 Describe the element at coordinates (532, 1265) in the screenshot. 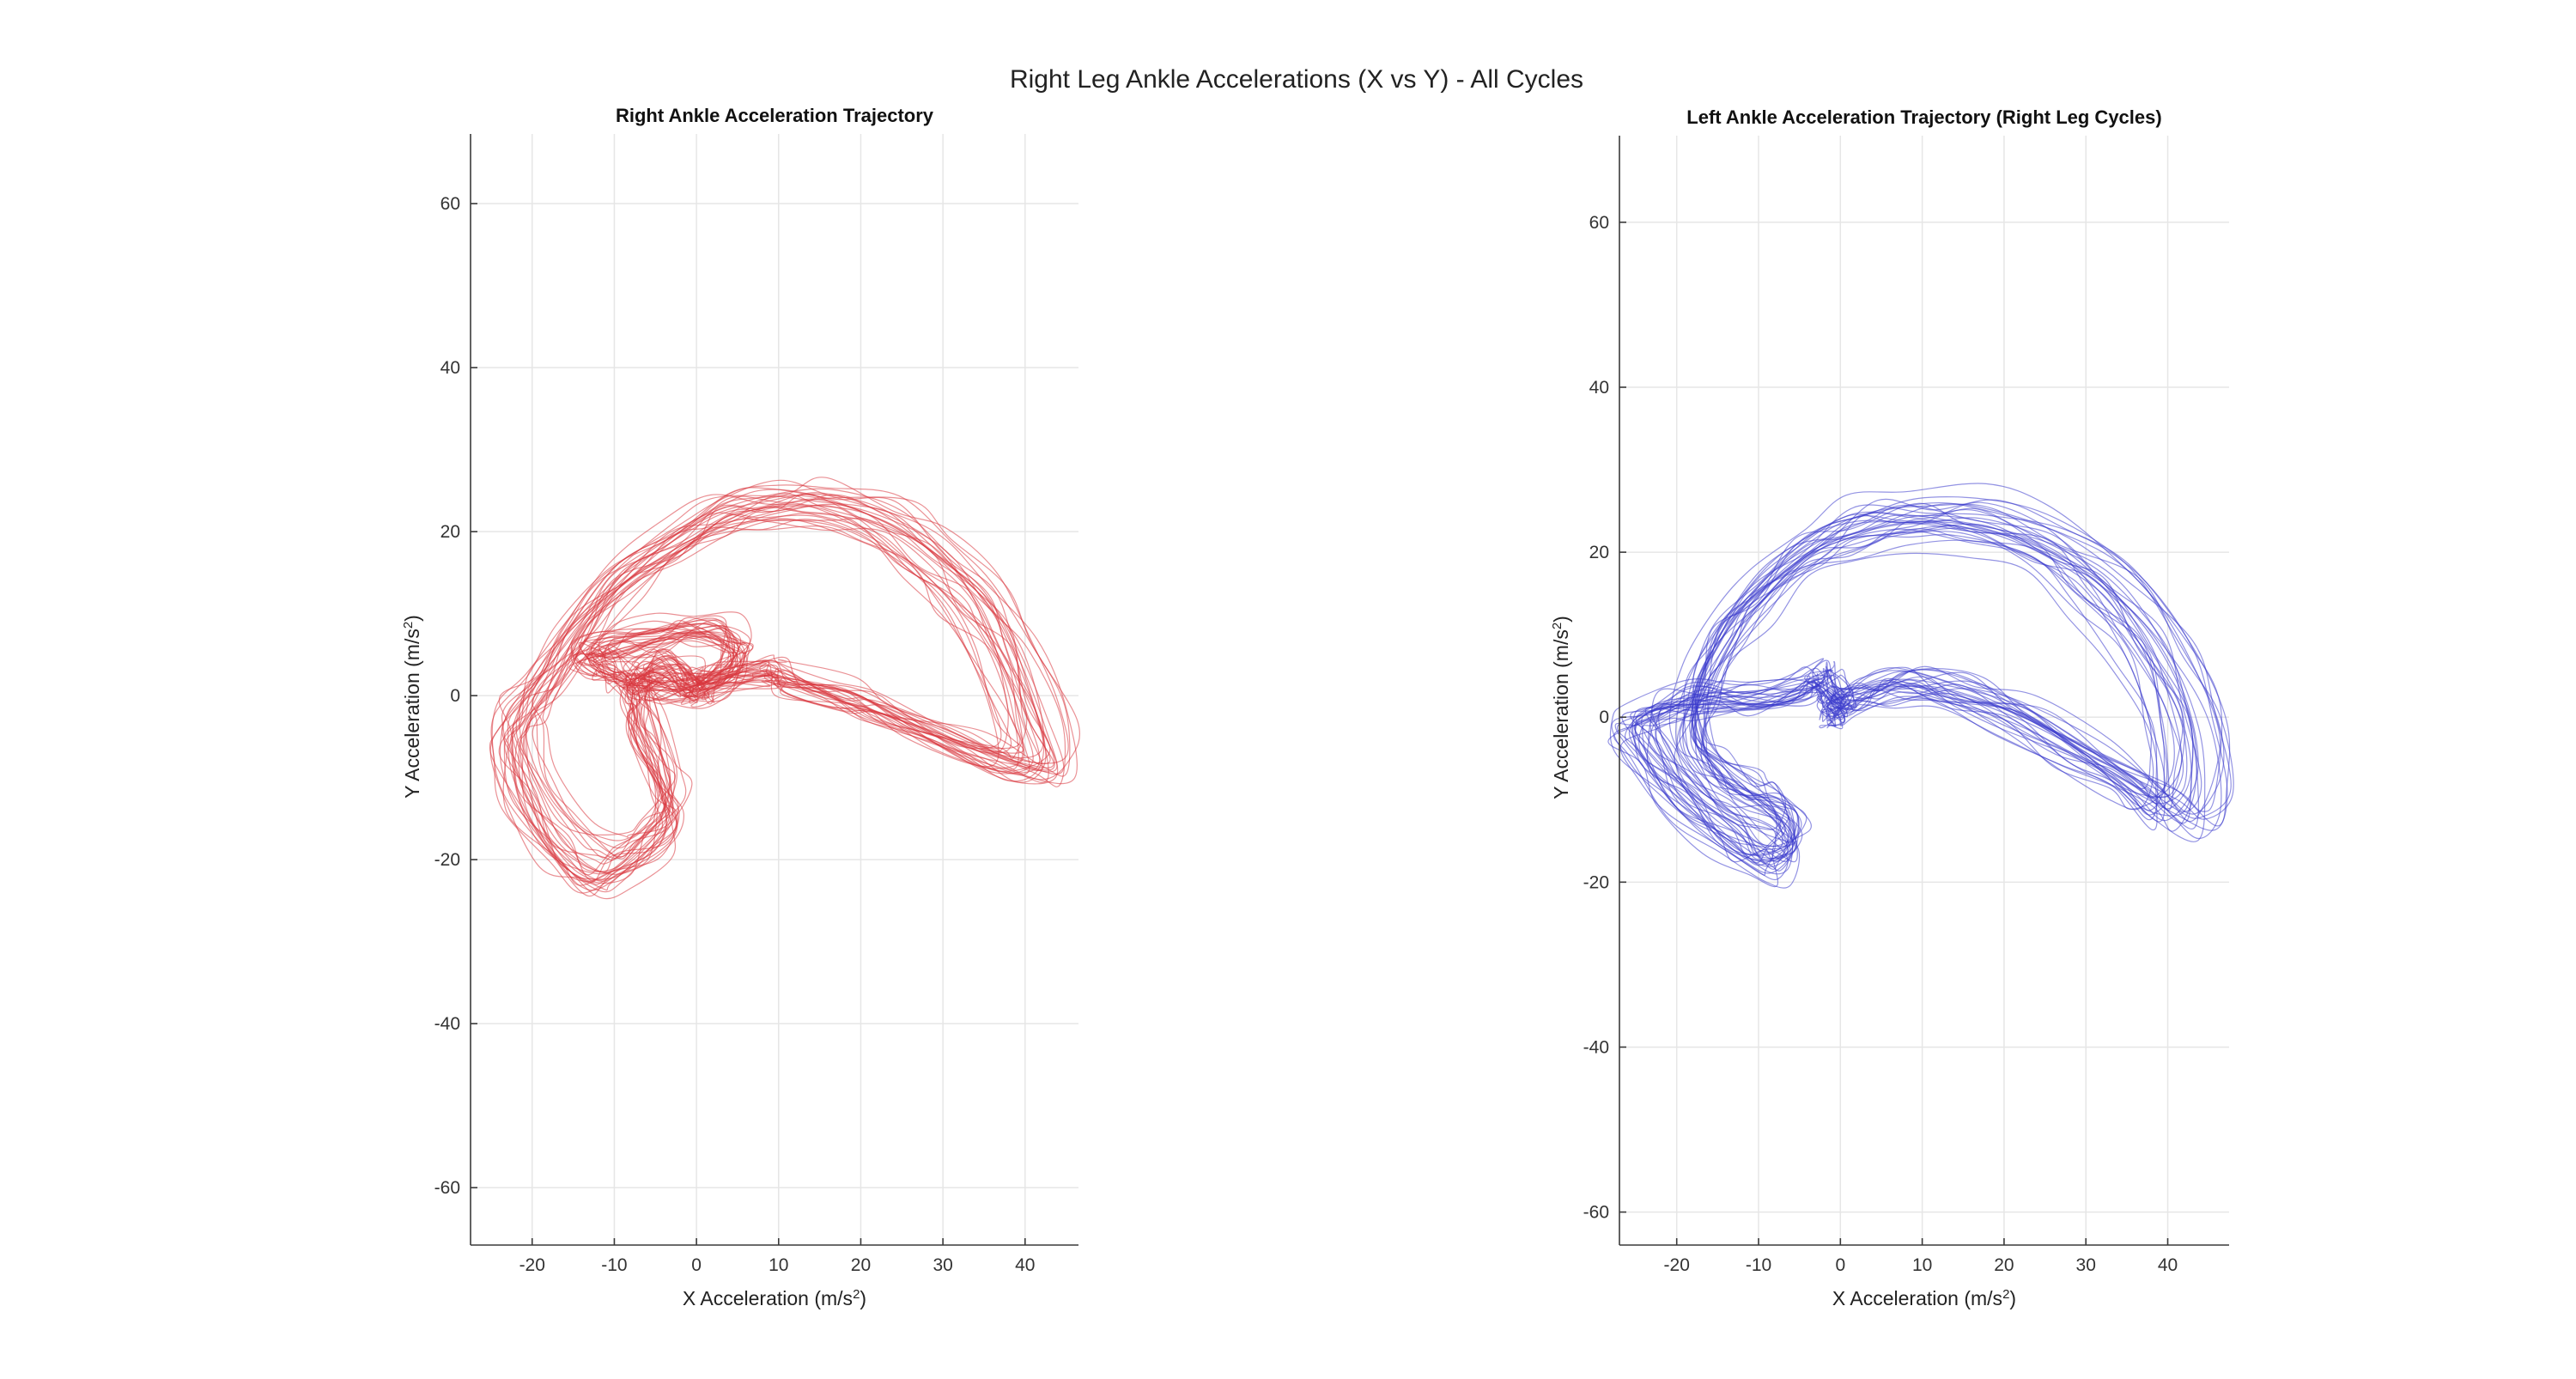

I see `right-ankle-x-tick-label: -20` at that location.